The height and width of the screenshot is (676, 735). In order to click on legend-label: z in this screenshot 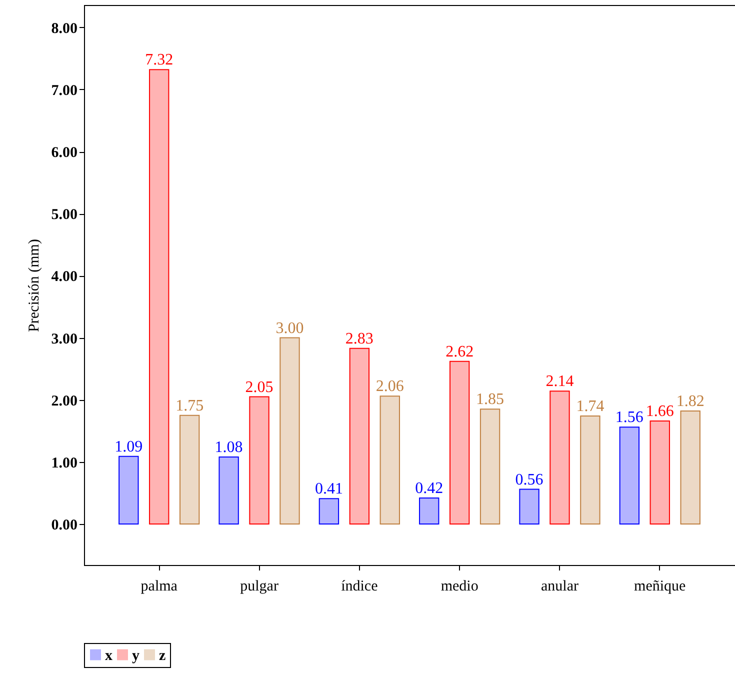, I will do `click(162, 656)`.